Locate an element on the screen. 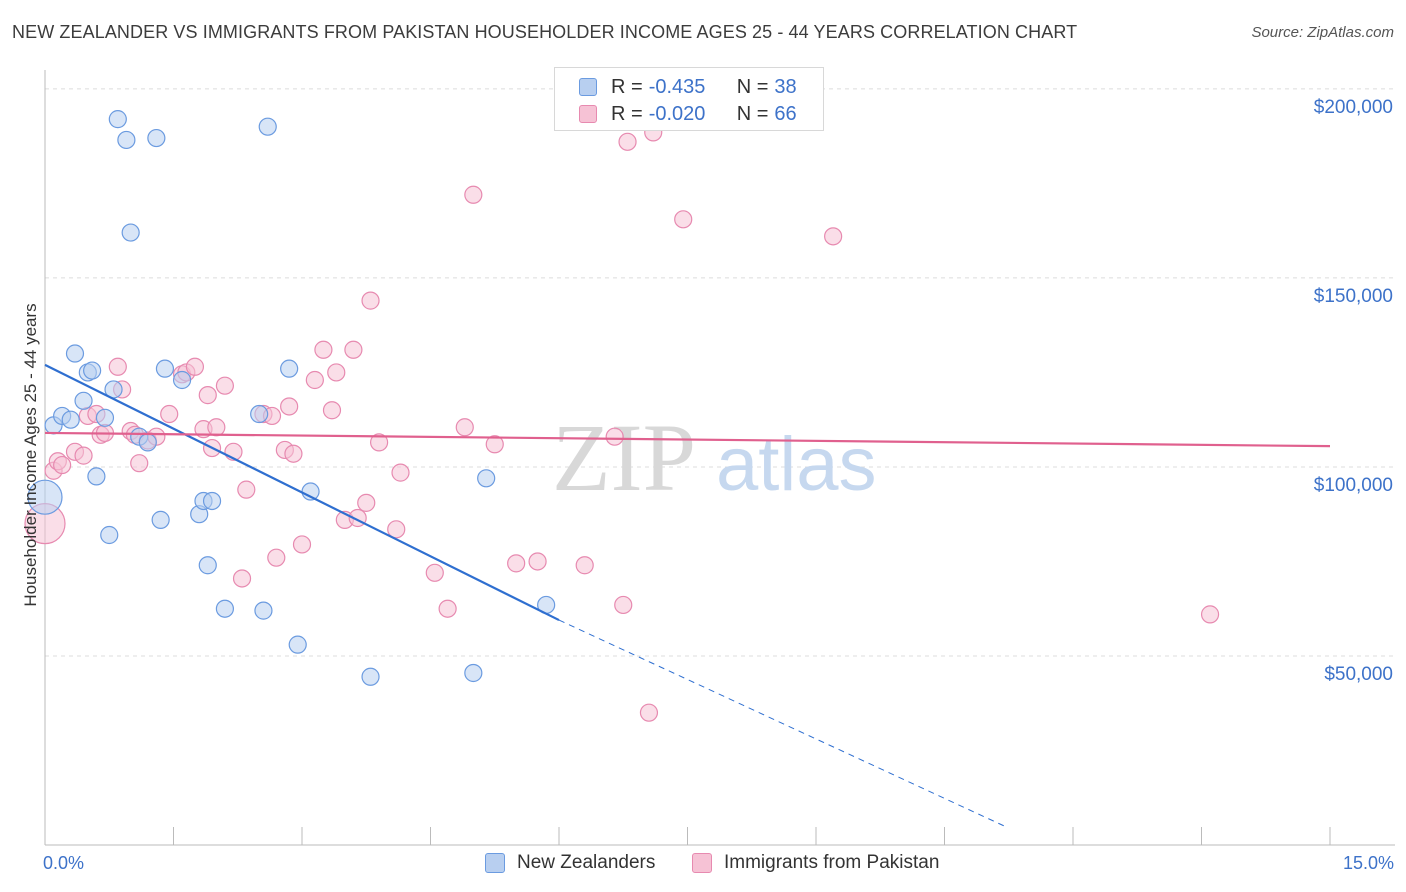 The height and width of the screenshot is (892, 1406). legend-item-new-zealanders: New Zealanders is located at coordinates (570, 863).